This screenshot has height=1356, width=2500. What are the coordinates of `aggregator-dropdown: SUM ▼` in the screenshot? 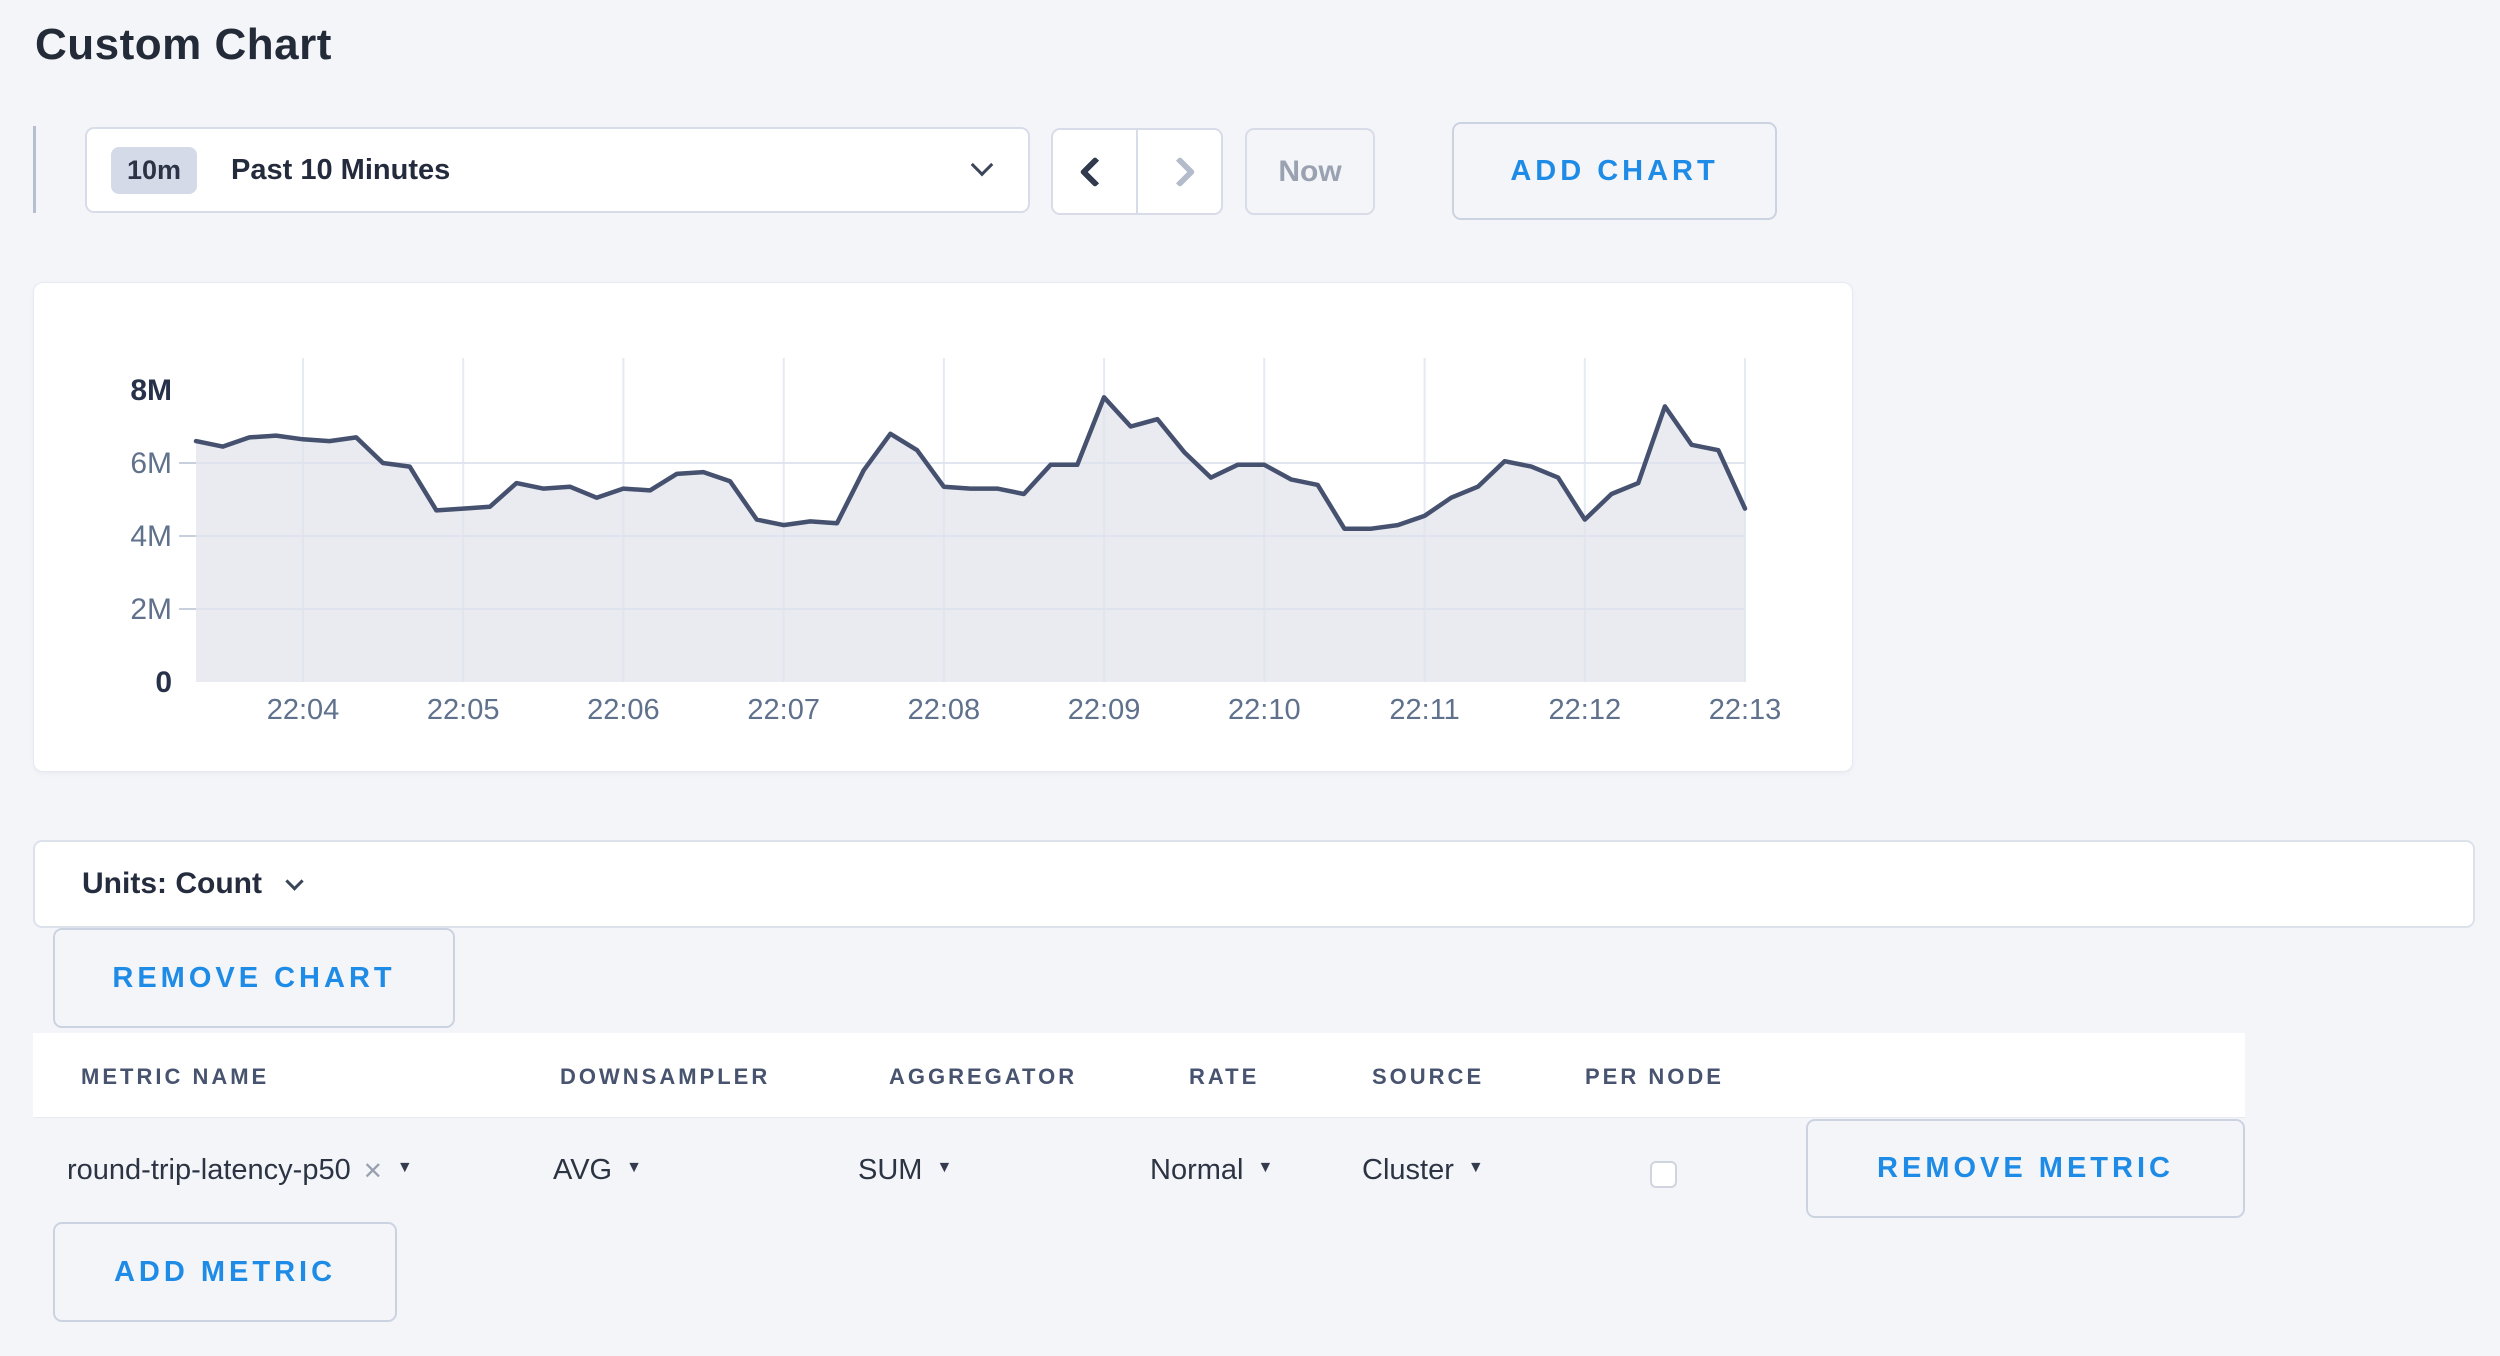 It's located at (905, 1170).